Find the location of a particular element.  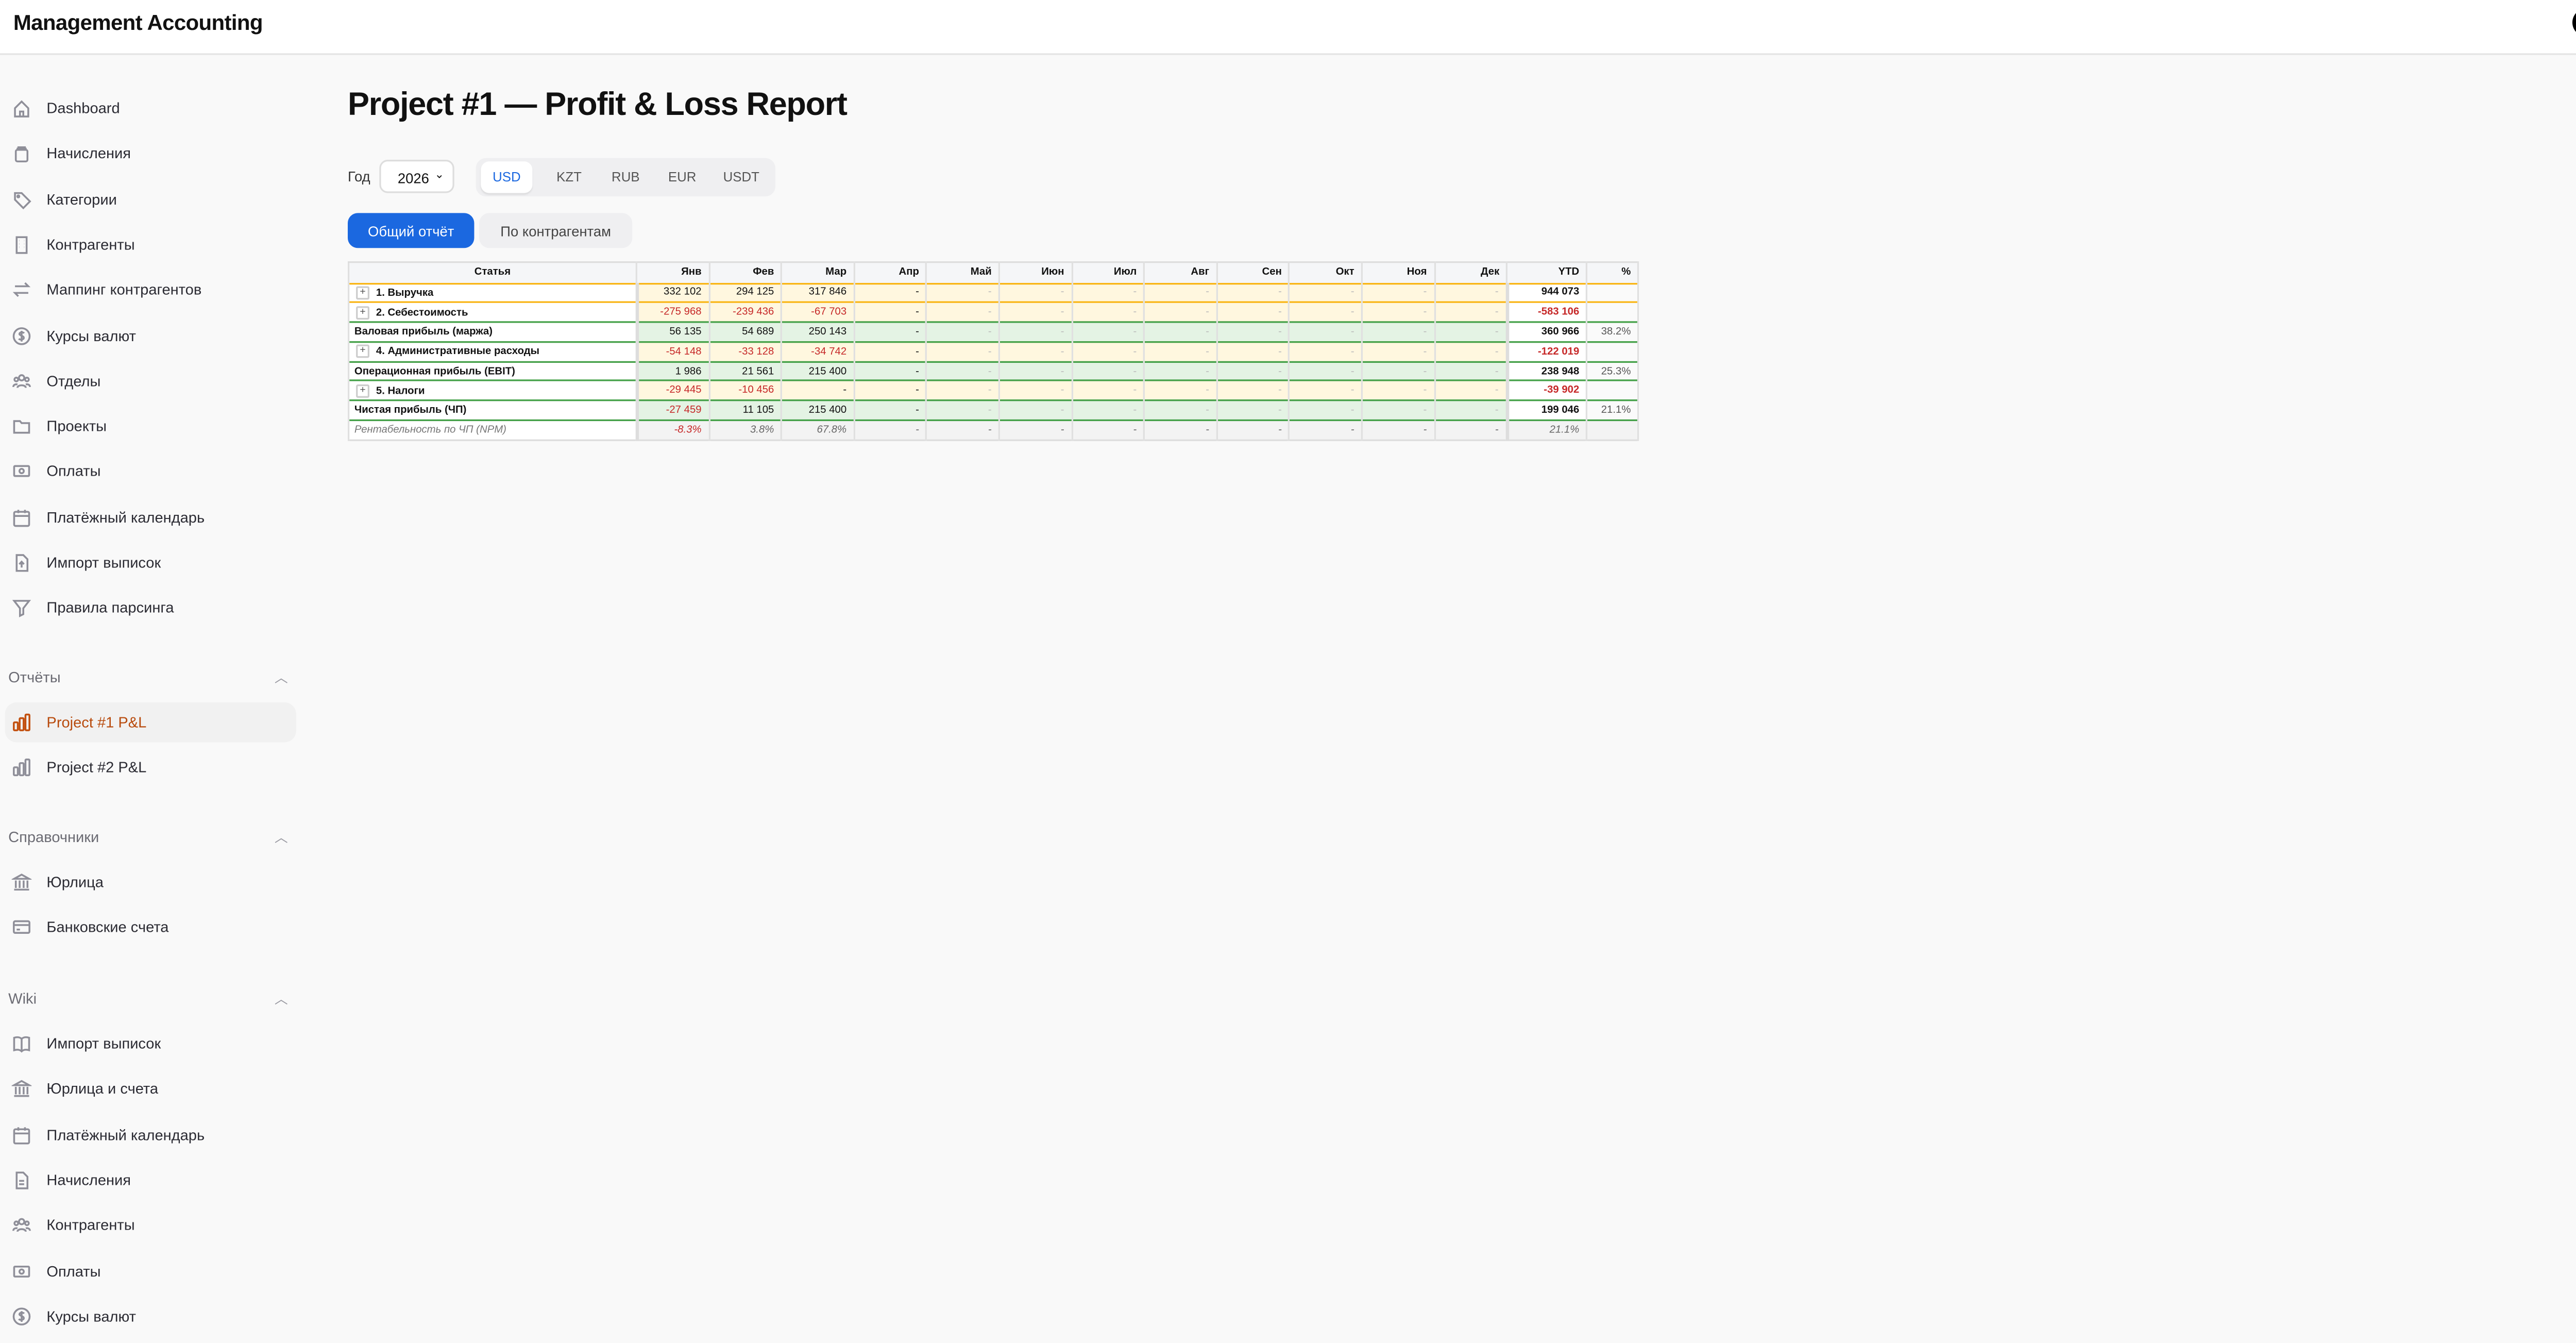

currency-option-rub: RUB is located at coordinates (626, 177).